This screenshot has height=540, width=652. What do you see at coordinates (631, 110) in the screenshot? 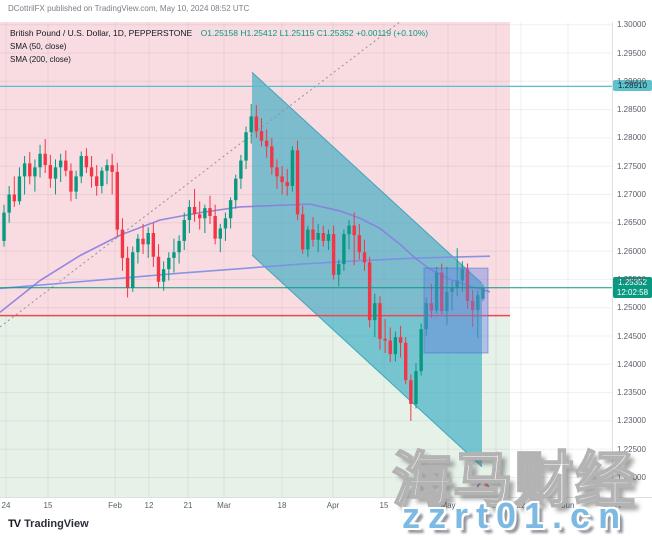
I see `price-tick-label: 1.28500` at bounding box center [631, 110].